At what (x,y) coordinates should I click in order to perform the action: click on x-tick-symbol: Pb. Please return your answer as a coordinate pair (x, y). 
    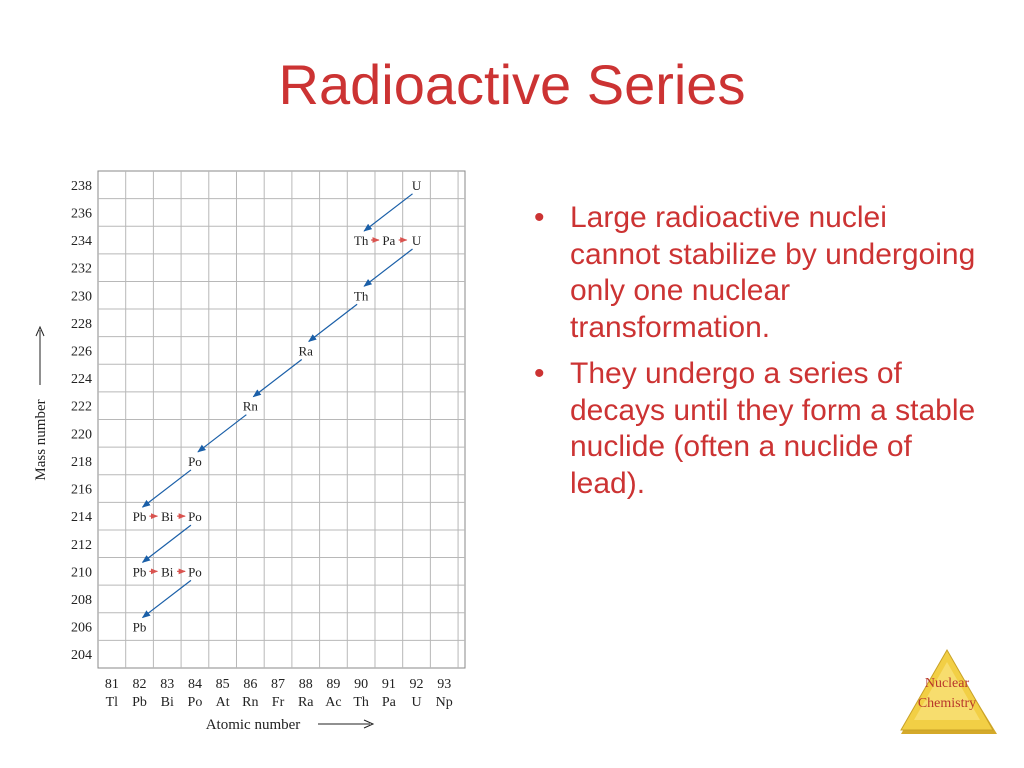
    Looking at the image, I should click on (139, 702).